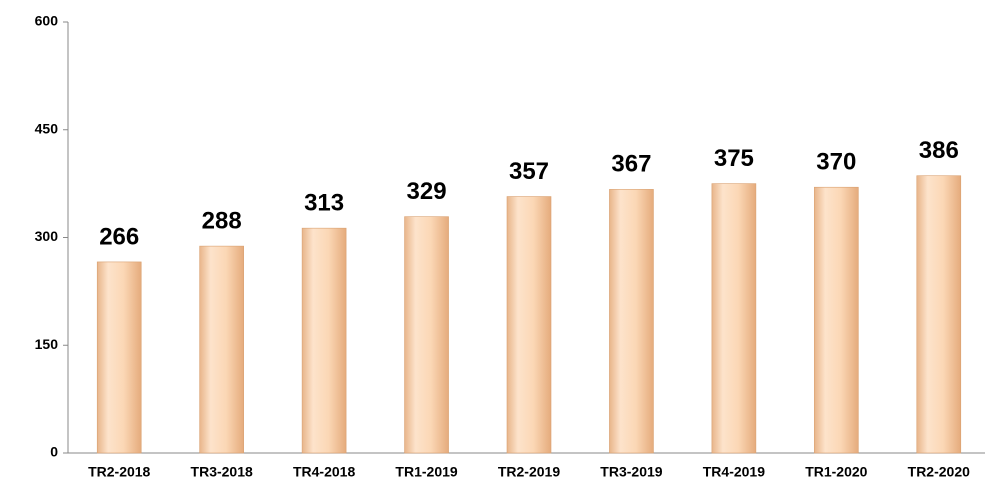  What do you see at coordinates (222, 472) in the screenshot?
I see `x-tick-label: TR3-2018` at bounding box center [222, 472].